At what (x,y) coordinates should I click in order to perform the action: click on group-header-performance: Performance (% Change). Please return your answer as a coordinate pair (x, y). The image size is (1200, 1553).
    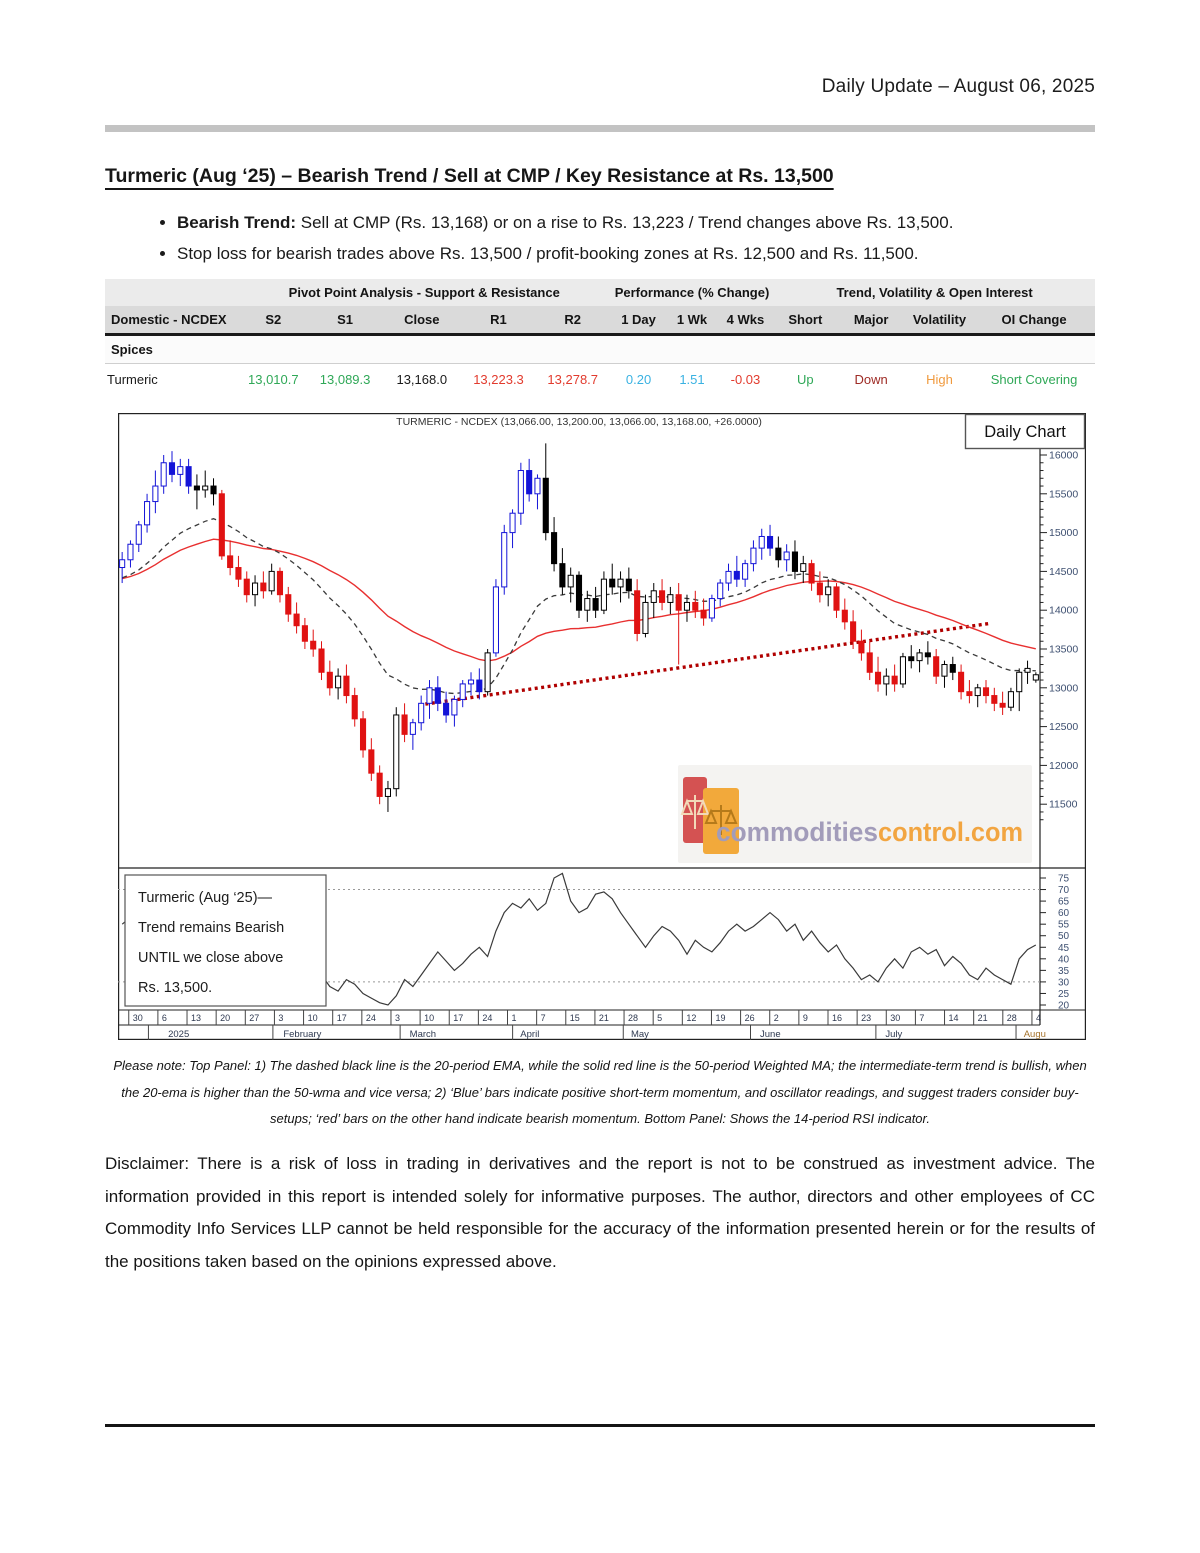
    Looking at the image, I should click on (692, 292).